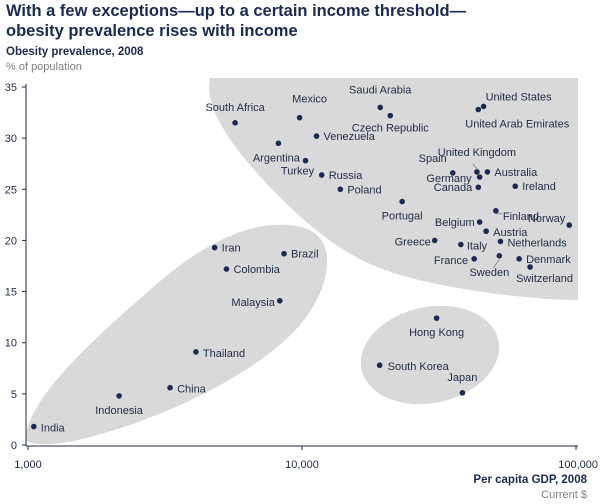 The image size is (600, 504). I want to click on point-canada, so click(478, 187).